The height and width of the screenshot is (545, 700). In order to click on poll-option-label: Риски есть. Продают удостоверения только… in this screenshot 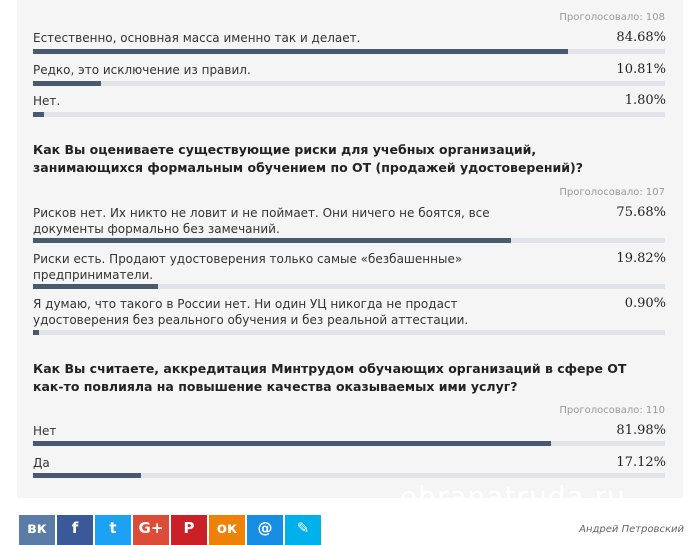, I will do `click(248, 267)`.